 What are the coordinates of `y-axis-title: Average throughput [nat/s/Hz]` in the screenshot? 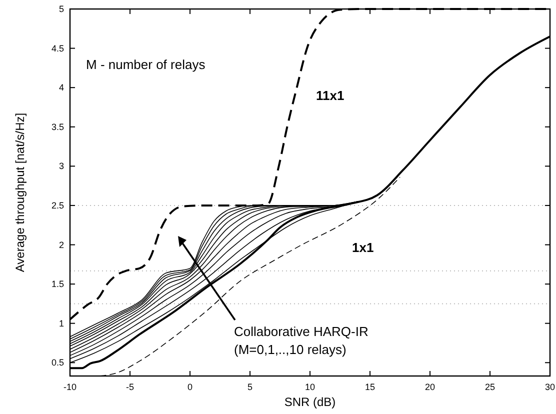 It's located at (20, 192).